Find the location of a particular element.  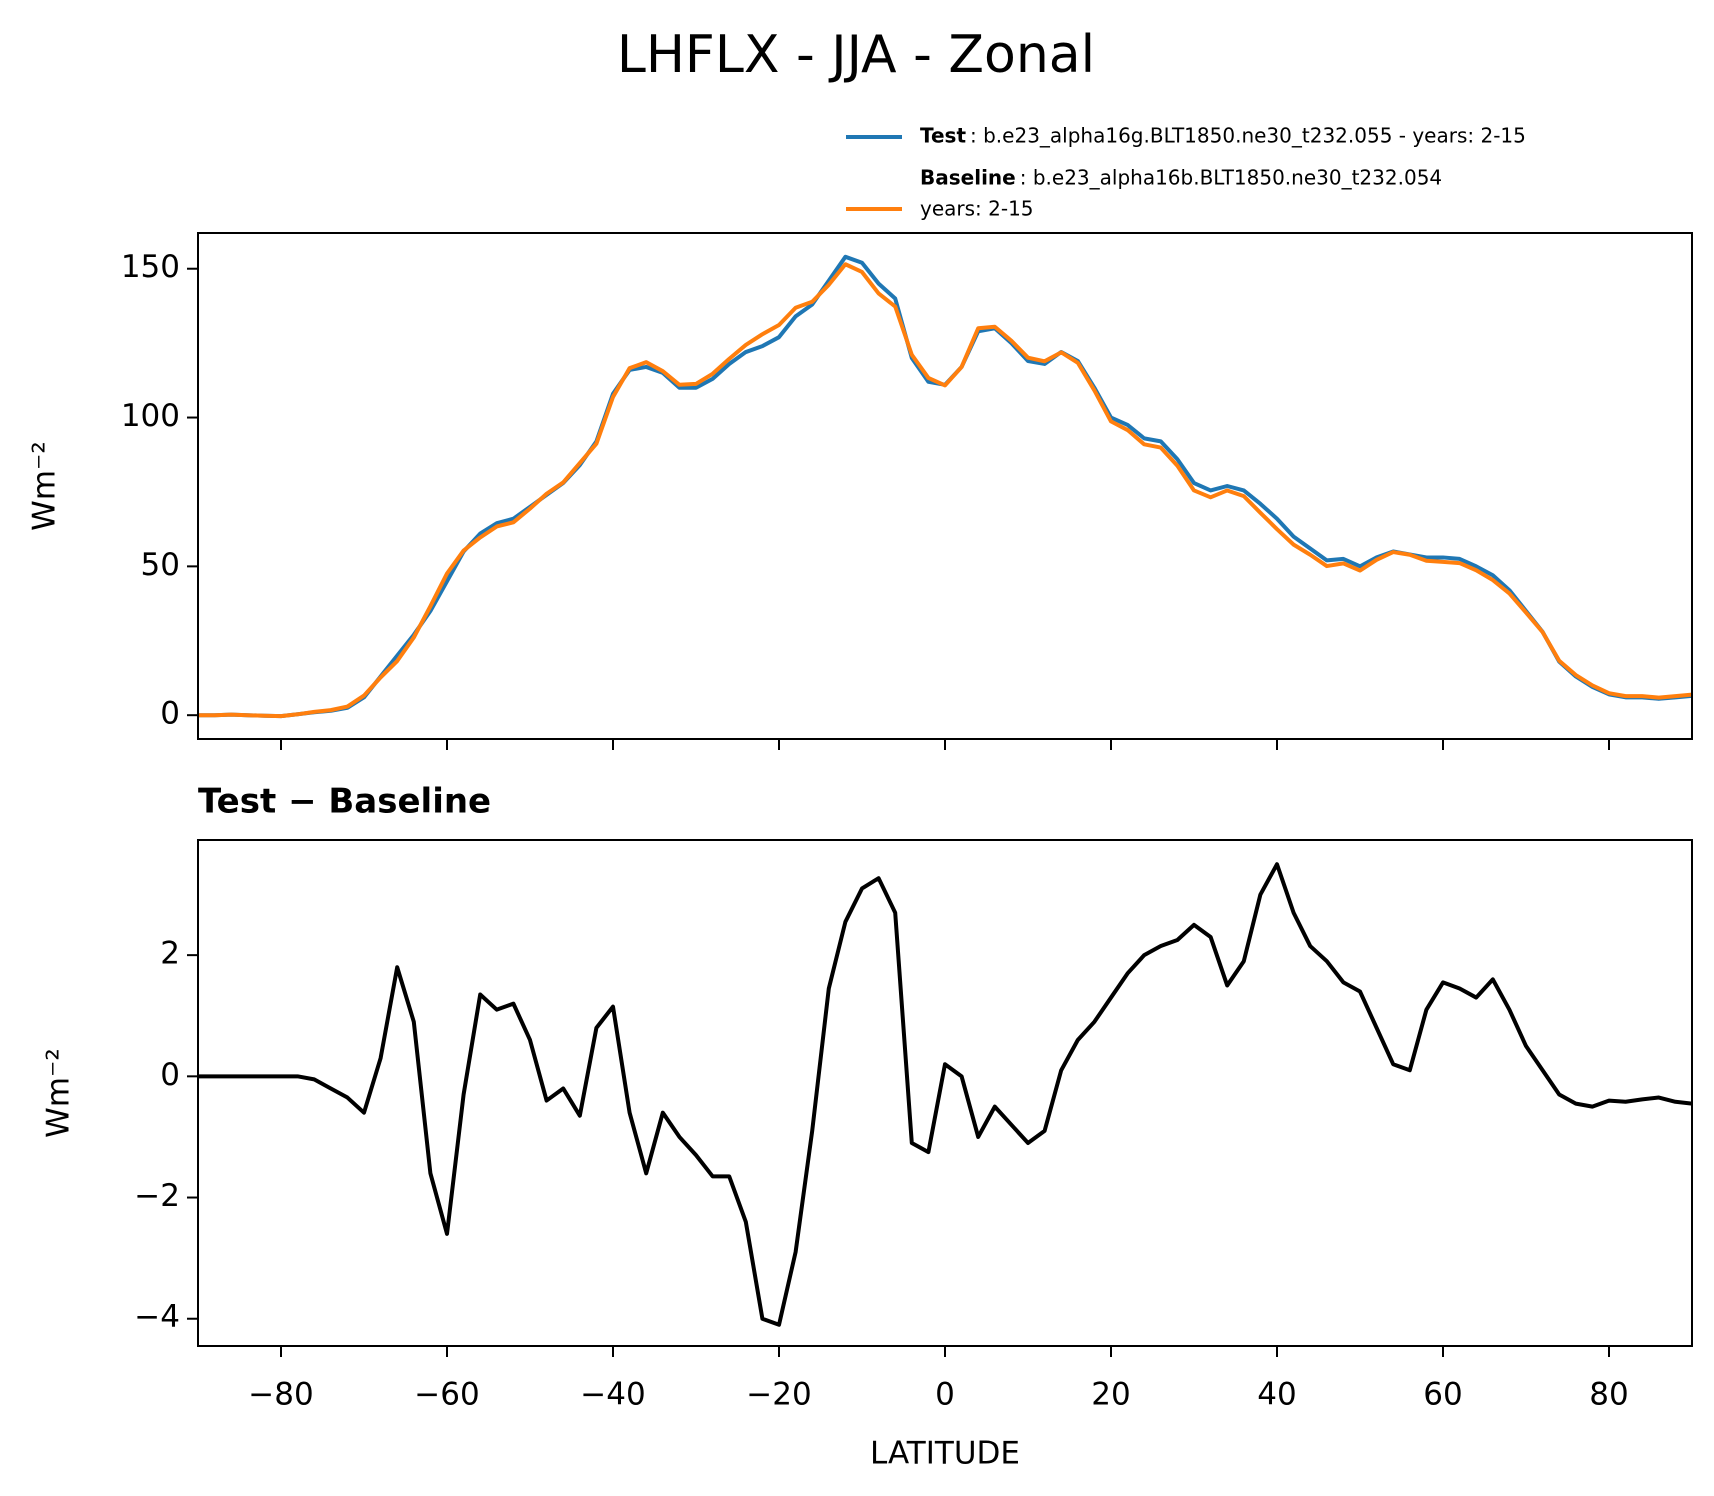

legend-description: years: 2-15 is located at coordinates (977, 209).